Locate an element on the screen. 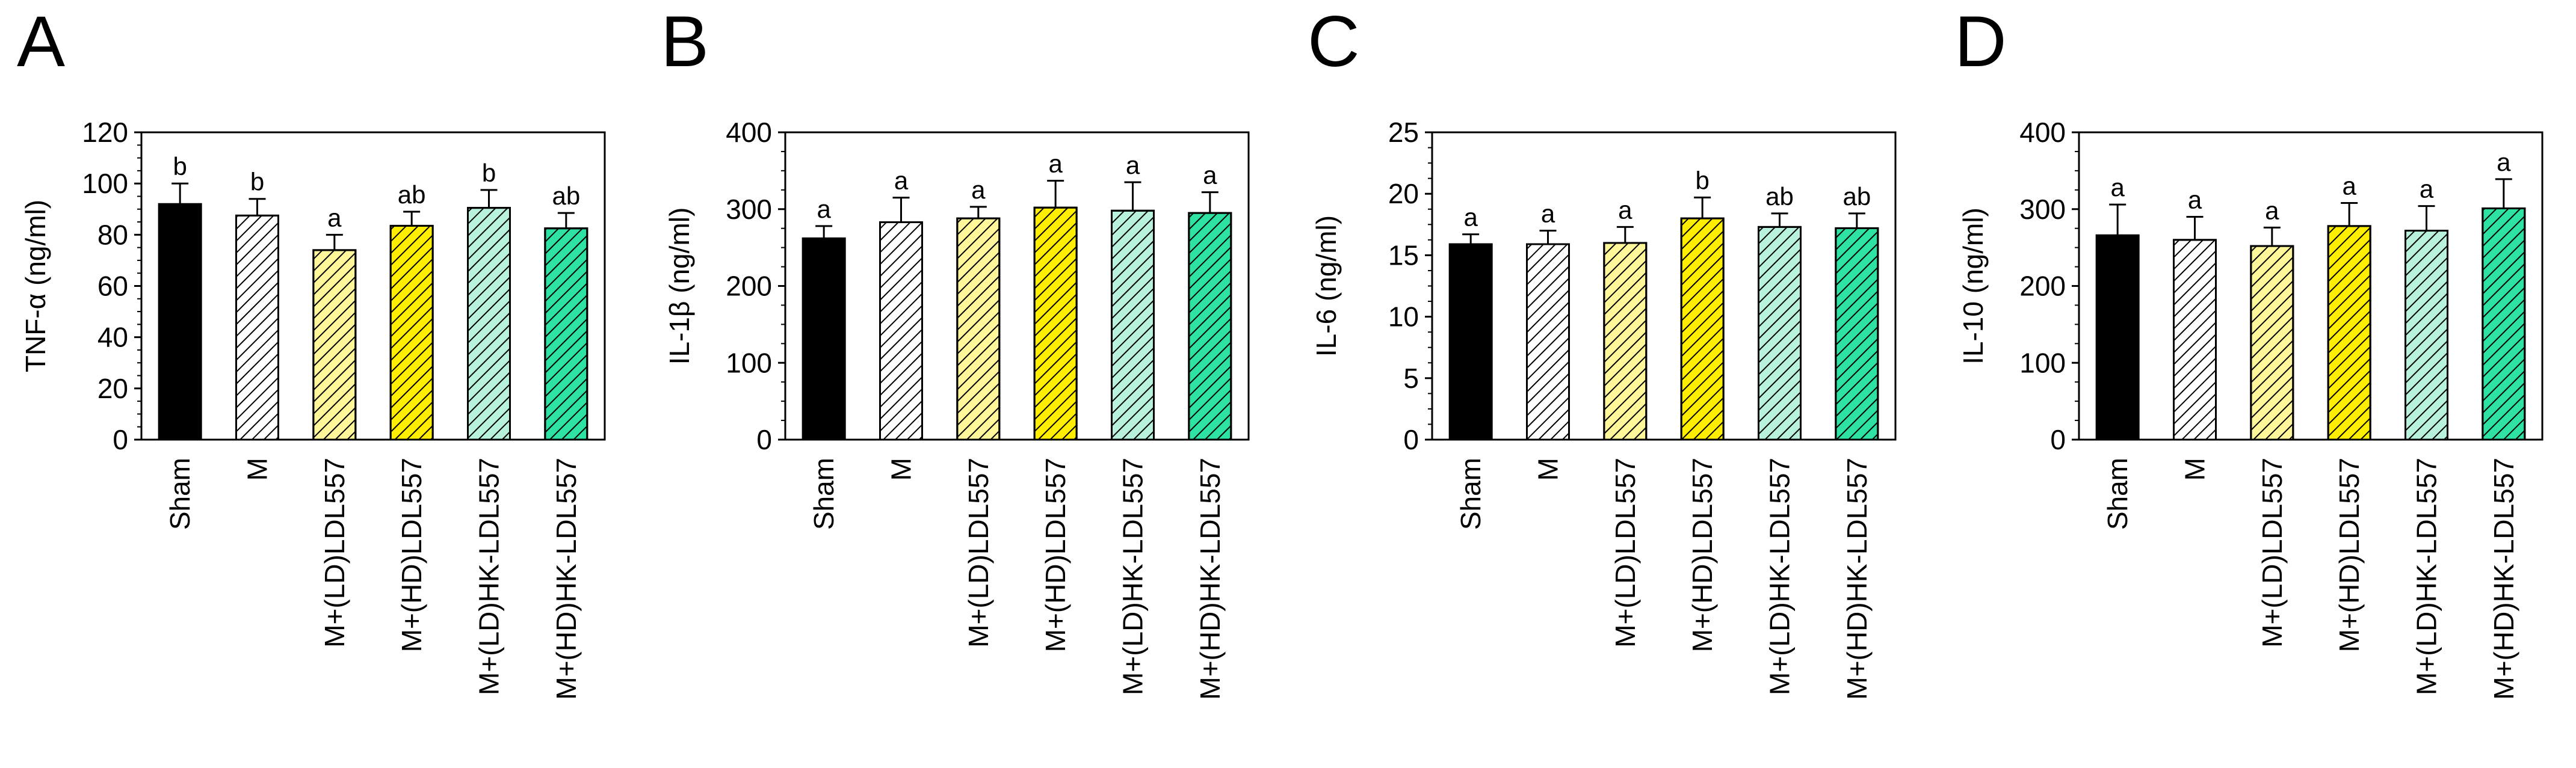  y-tick-label: 60 is located at coordinates (112, 286).